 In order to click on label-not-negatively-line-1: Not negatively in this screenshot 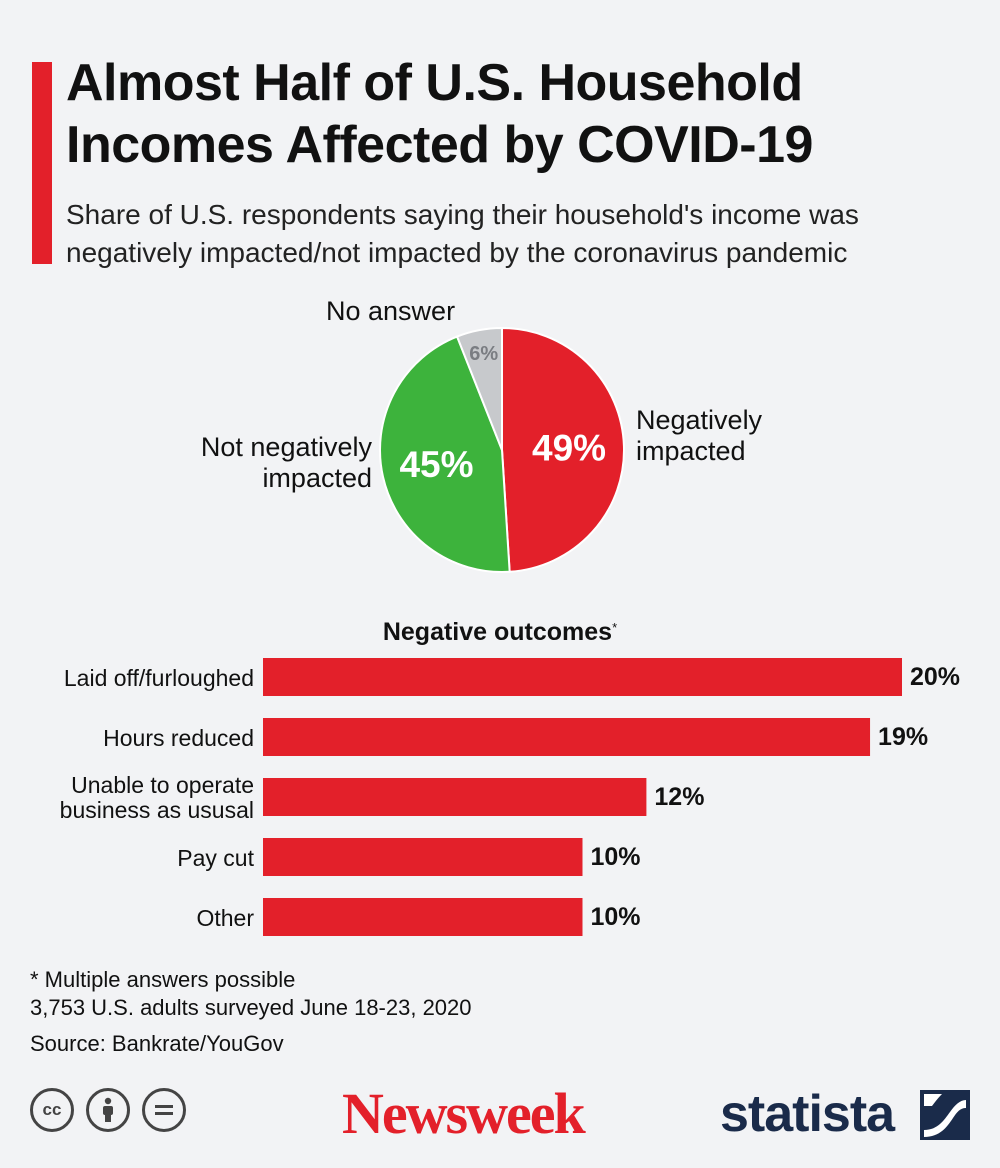, I will do `click(286, 447)`.